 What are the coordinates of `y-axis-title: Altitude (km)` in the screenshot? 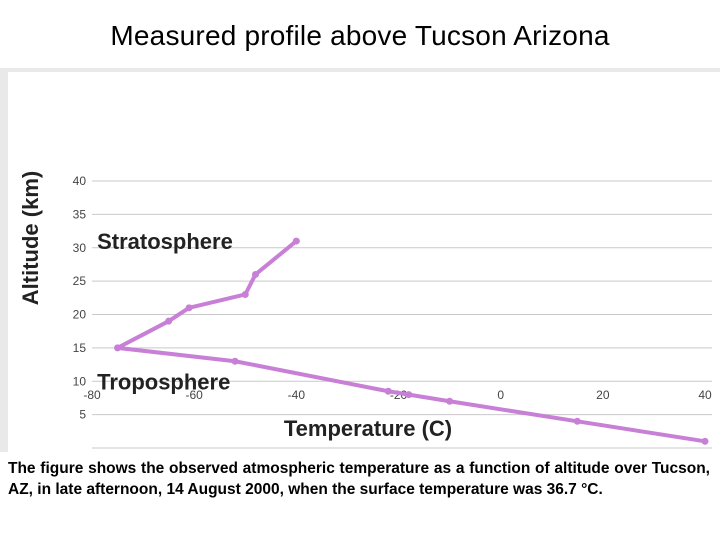 It's located at (30, 238).